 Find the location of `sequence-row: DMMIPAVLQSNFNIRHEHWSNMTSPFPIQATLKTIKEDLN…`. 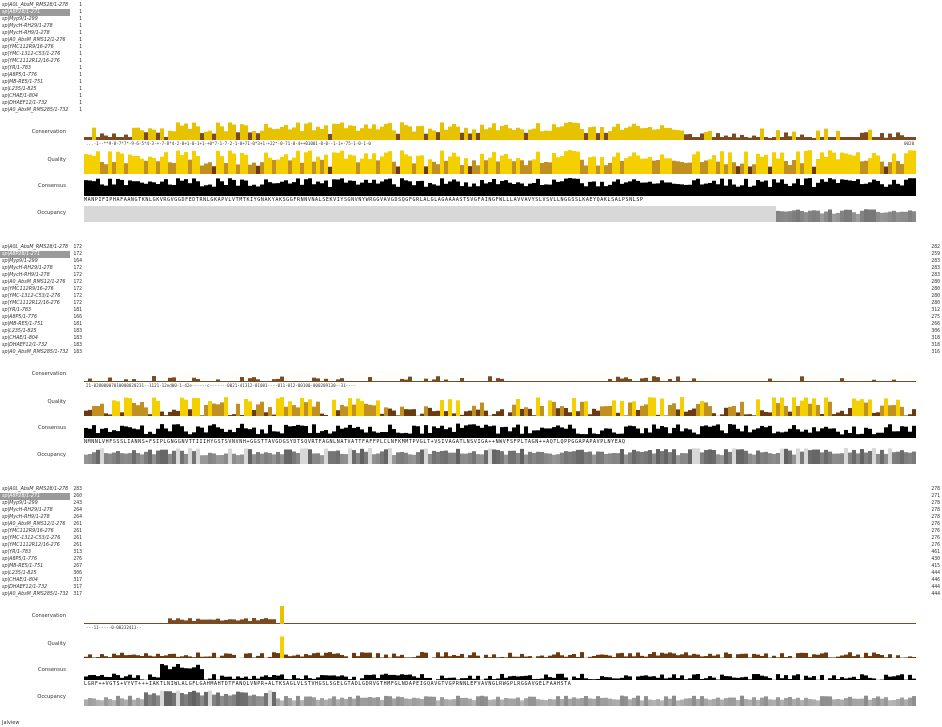

sequence-row: DMMIPAVLQSNFNIRHEHWSNMTSPFPIQATLKTIKEDLN… is located at coordinates (500, 96).